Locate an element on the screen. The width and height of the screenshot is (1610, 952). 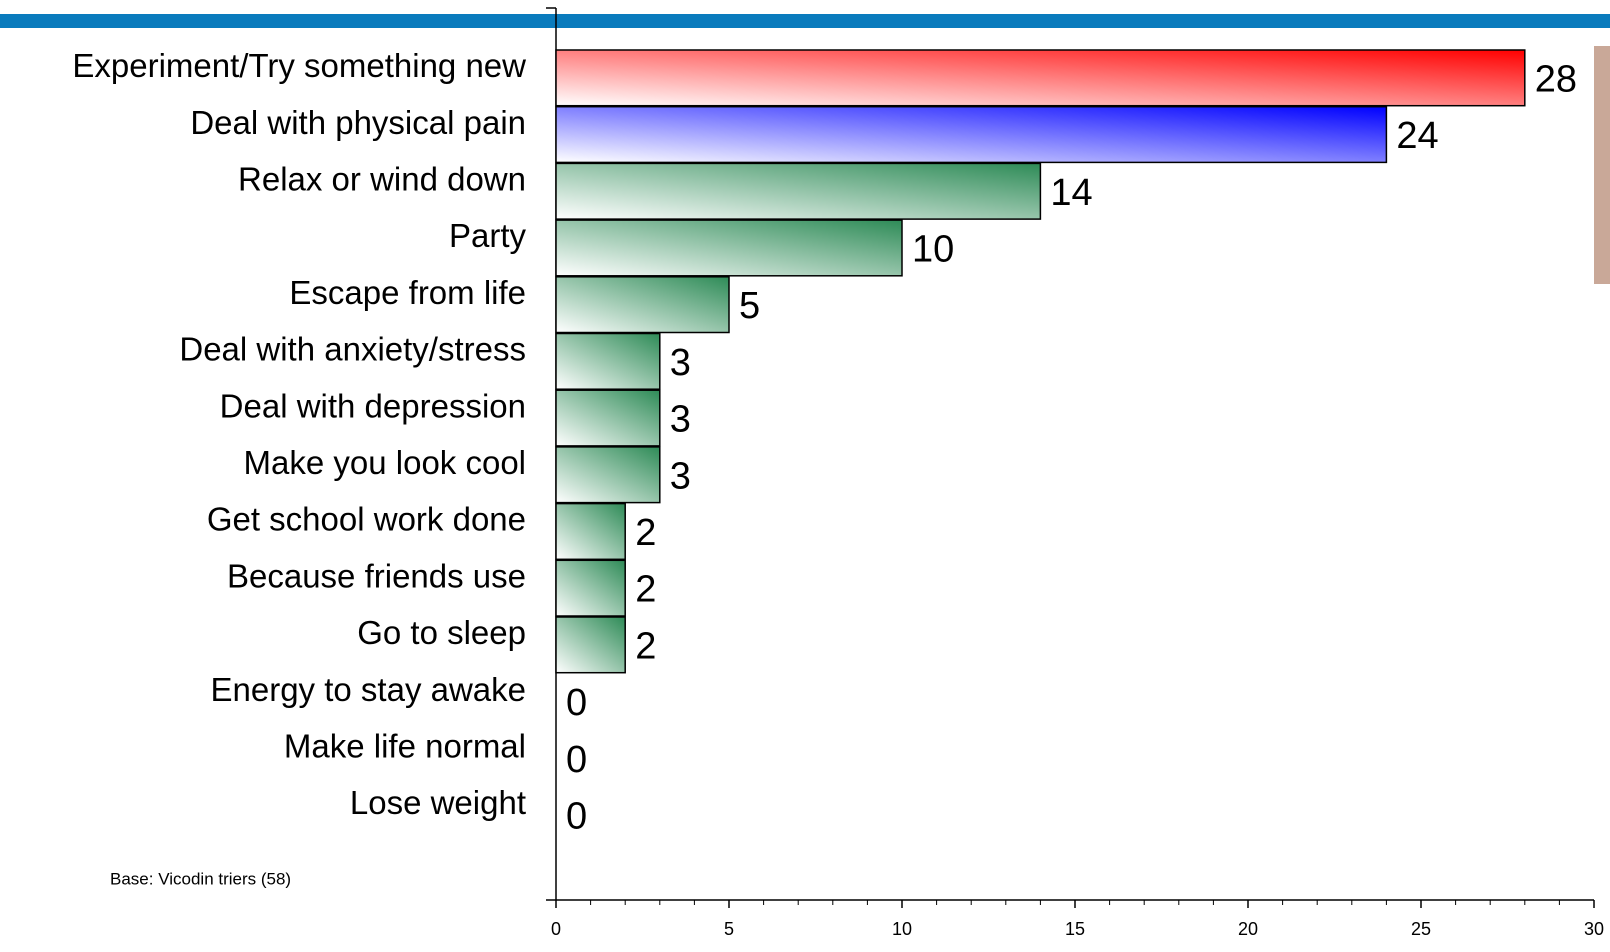
header-band is located at coordinates (805, 21).